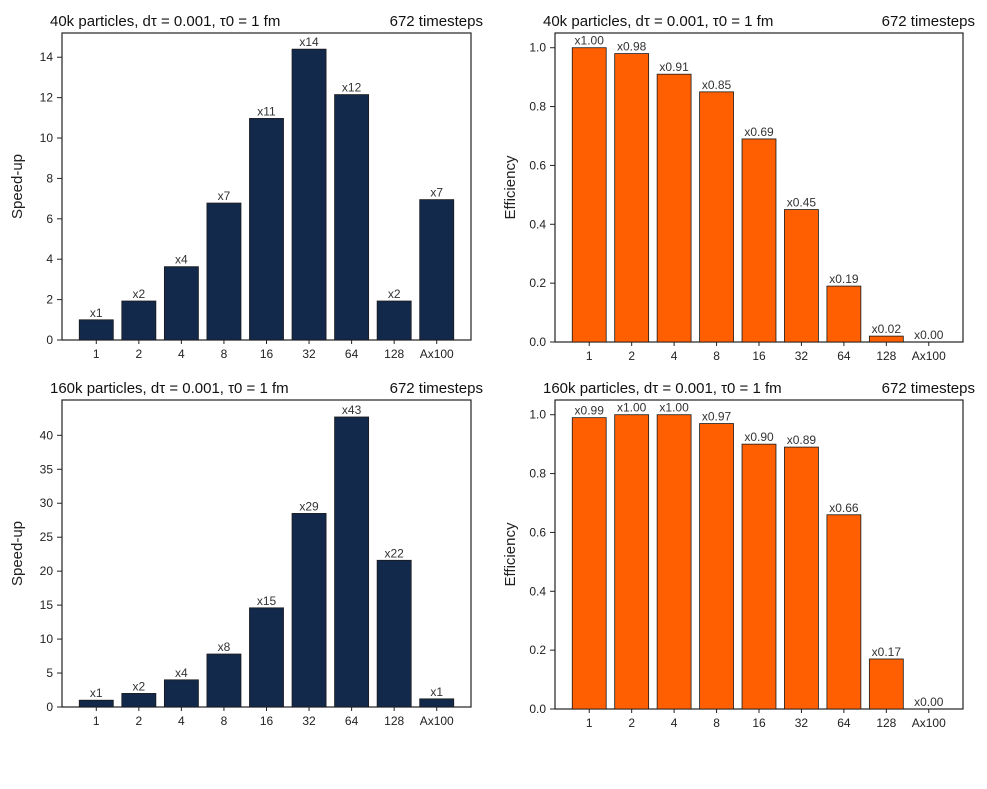 Image resolution: width=987 pixels, height=789 pixels. I want to click on data-label: x0.98, so click(632, 47).